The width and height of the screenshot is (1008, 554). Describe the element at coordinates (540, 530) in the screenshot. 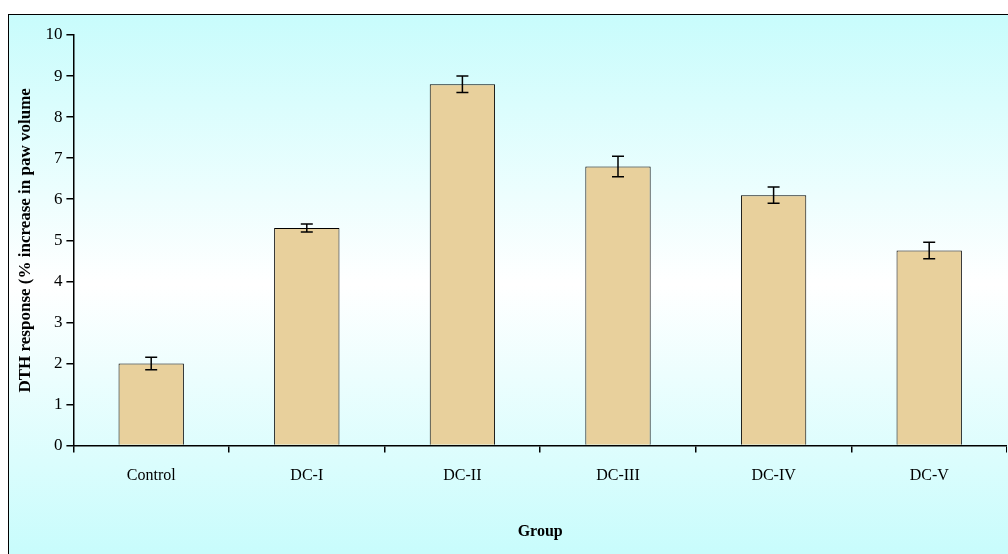

I see `x-axis-title: Group` at that location.